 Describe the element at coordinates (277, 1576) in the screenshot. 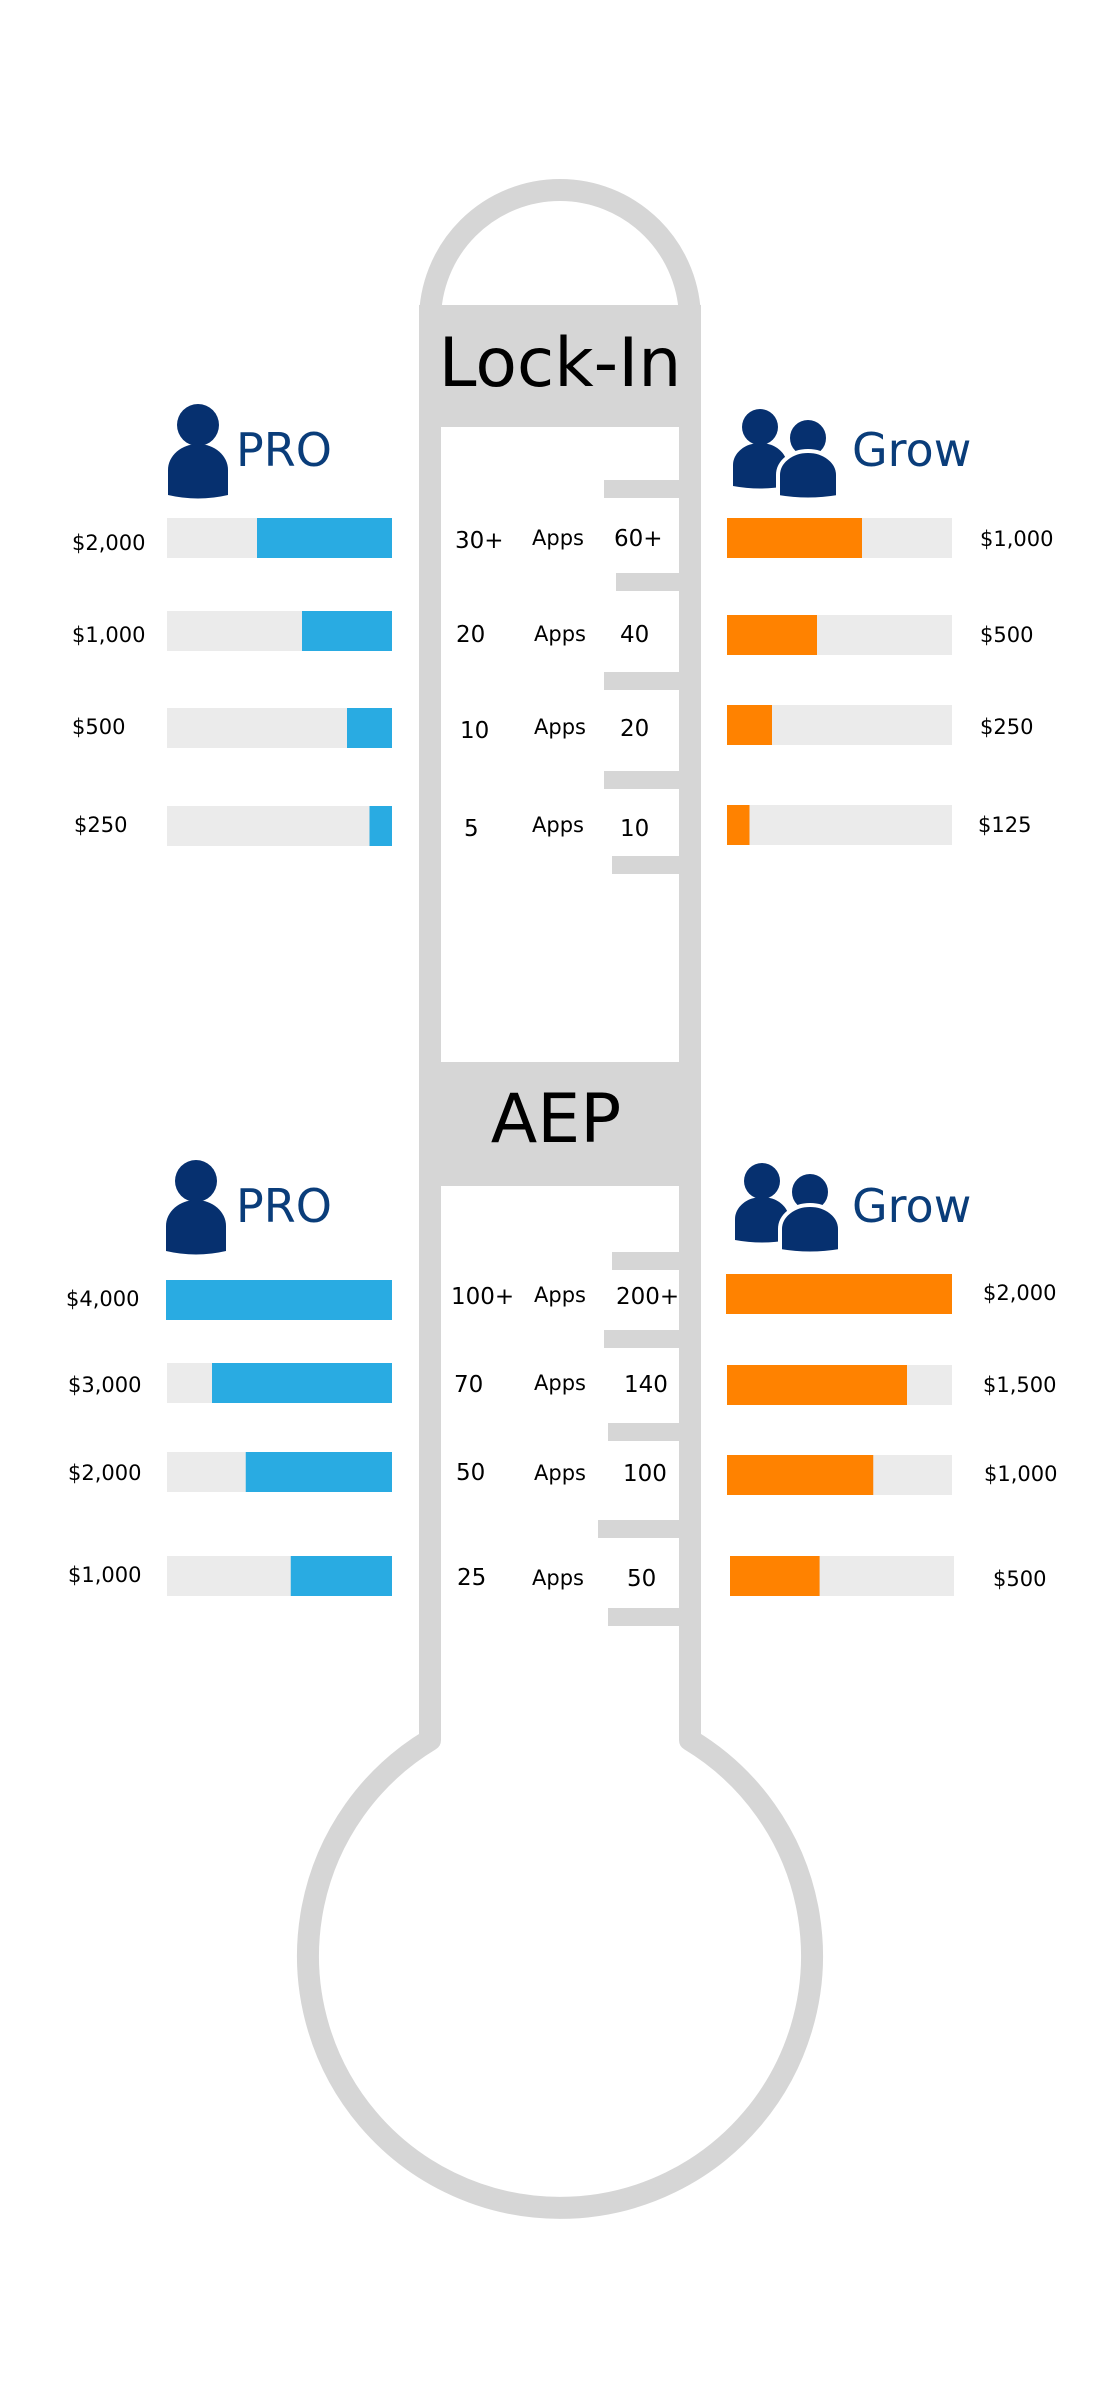

I see `aep-pro-row: $1,000 25` at that location.